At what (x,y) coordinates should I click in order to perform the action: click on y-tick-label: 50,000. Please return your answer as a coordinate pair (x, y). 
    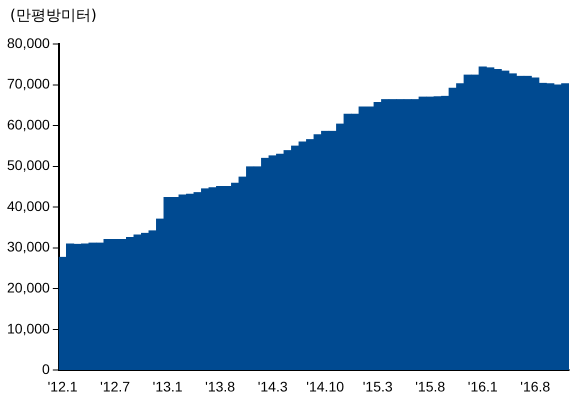
    Looking at the image, I should click on (28, 165).